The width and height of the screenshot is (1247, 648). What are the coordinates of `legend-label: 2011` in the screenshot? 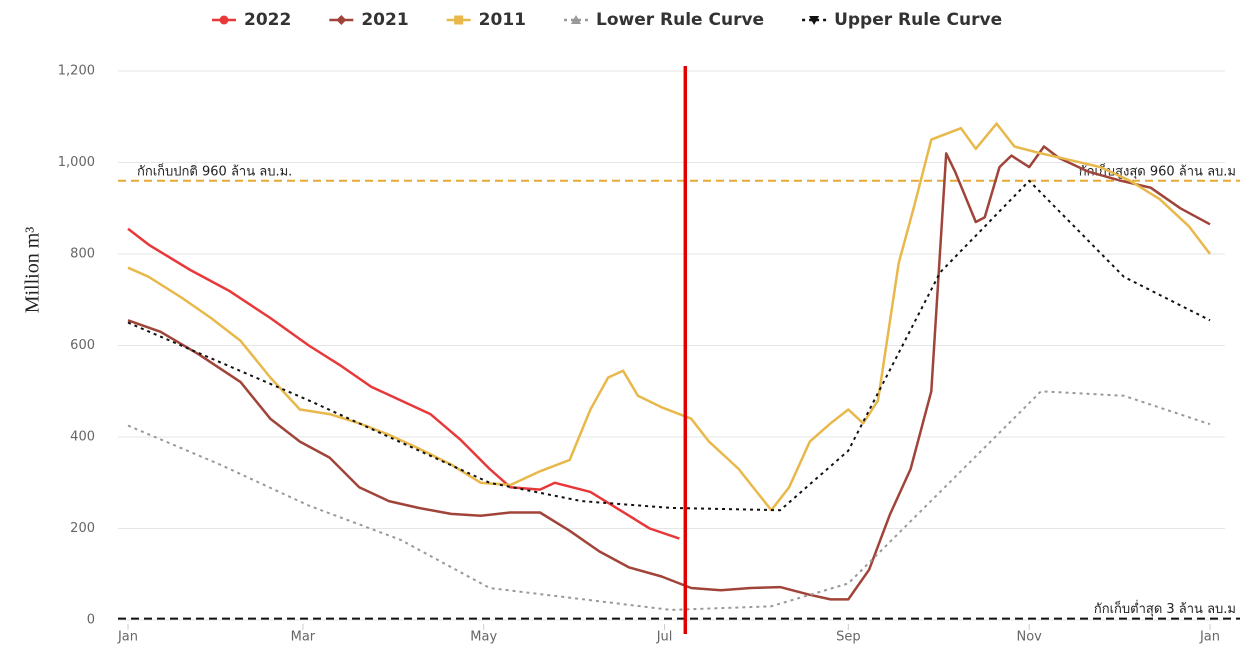 It's located at (502, 20).